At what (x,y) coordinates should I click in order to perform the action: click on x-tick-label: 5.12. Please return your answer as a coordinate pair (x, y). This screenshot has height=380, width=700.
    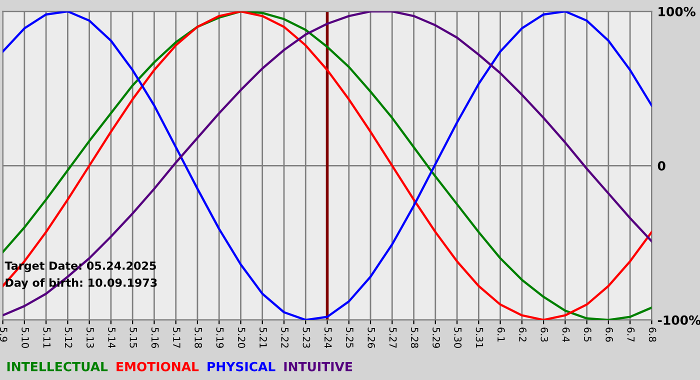
    Looking at the image, I should click on (68, 338).